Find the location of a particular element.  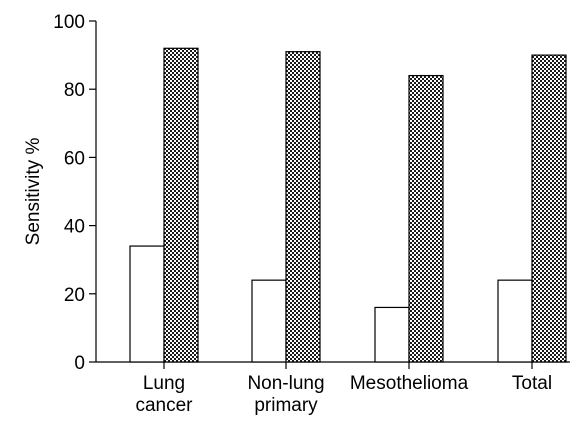

x-category-label: Mesothelioma is located at coordinates (409, 383).